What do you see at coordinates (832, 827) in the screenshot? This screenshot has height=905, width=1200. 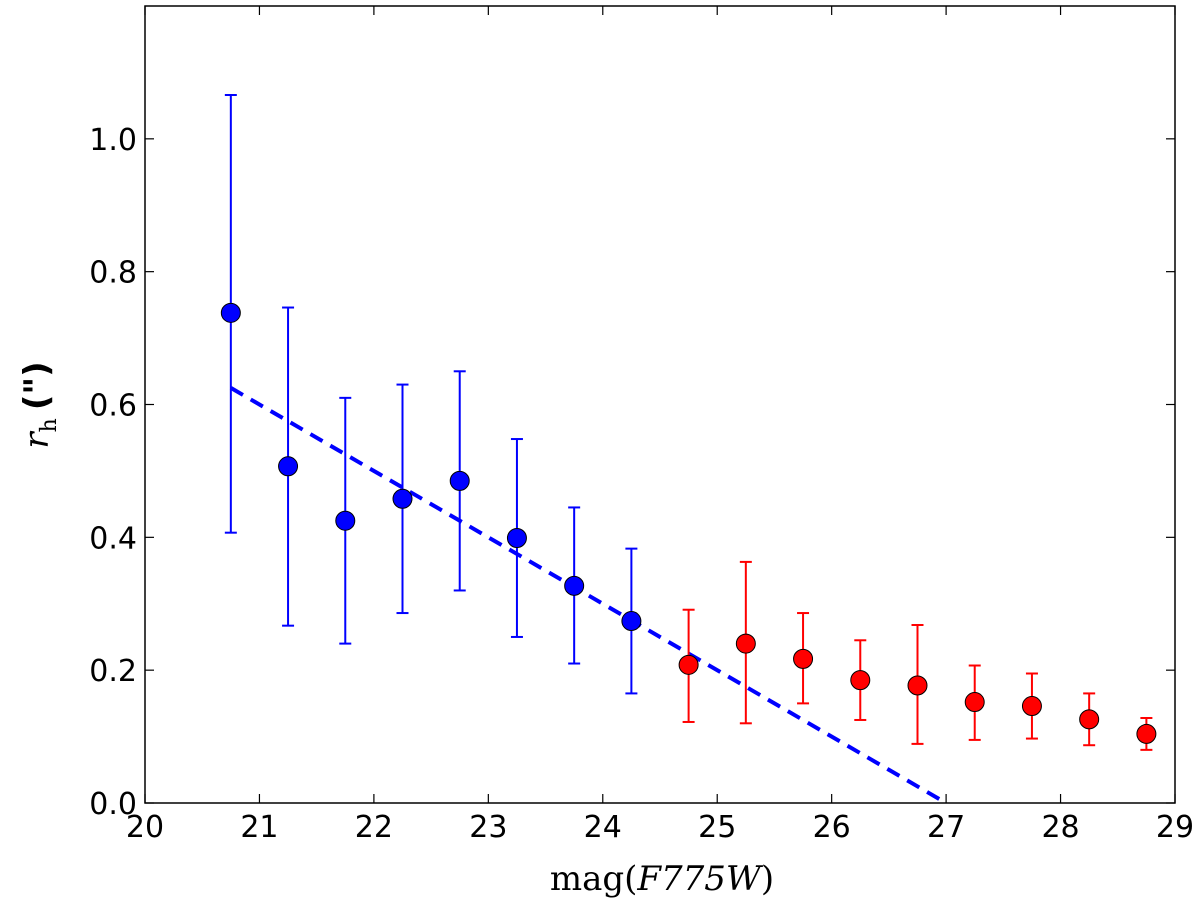 I see `x-tick-label-6: 26` at bounding box center [832, 827].